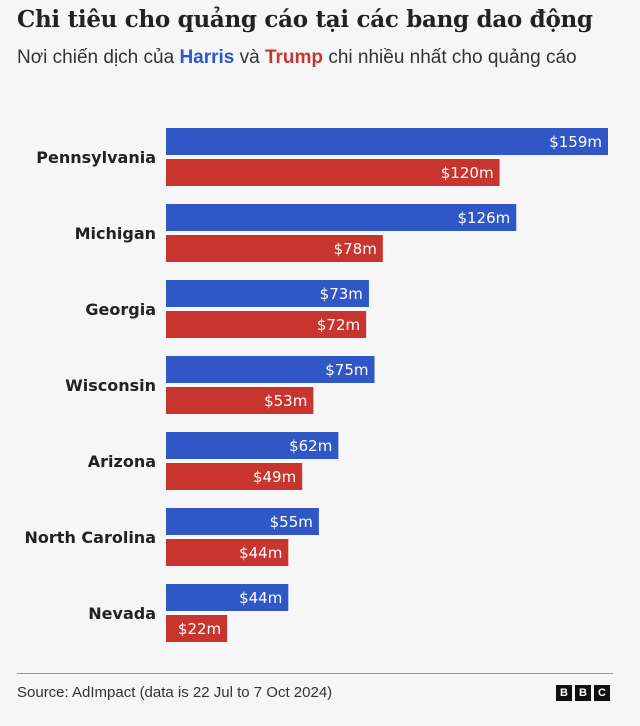 This screenshot has height=726, width=640. I want to click on value-label: $126m, so click(483, 218).